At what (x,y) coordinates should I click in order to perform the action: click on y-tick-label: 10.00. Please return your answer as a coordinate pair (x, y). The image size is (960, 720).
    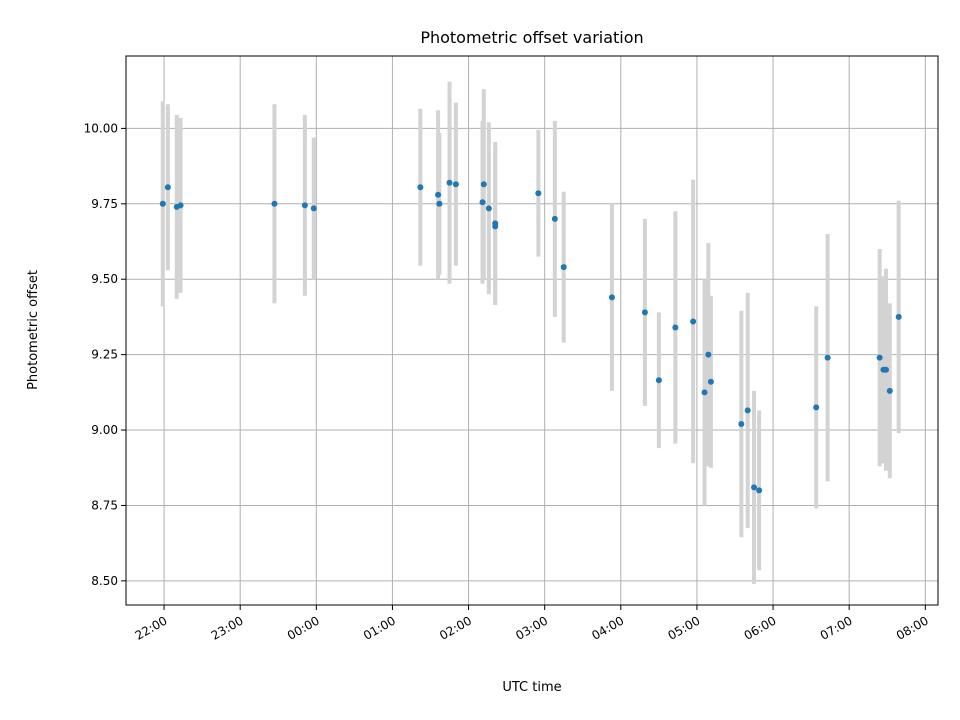
    Looking at the image, I should click on (101, 128).